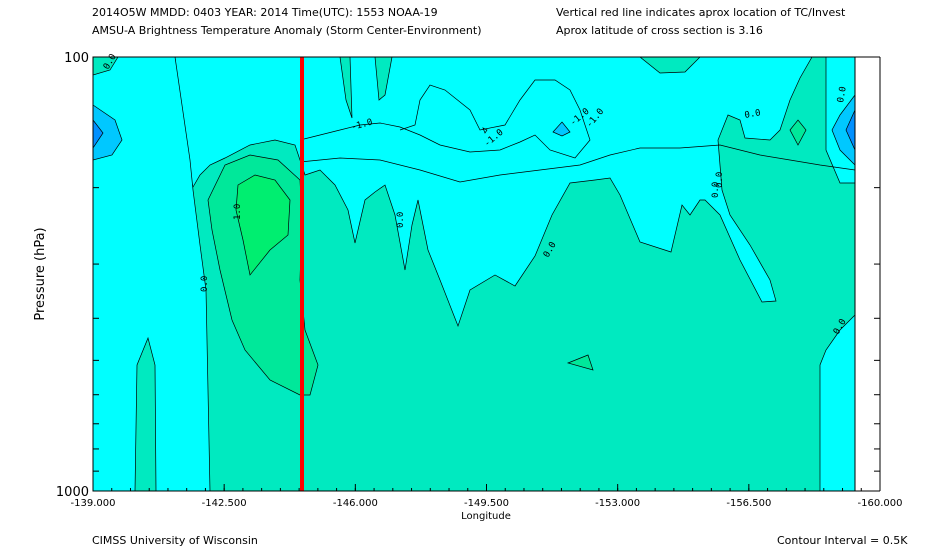 Image resolution: width=925 pixels, height=550 pixels. Describe the element at coordinates (842, 540) in the screenshot. I see `footer-right: Contour Interval = 0.5K` at that location.